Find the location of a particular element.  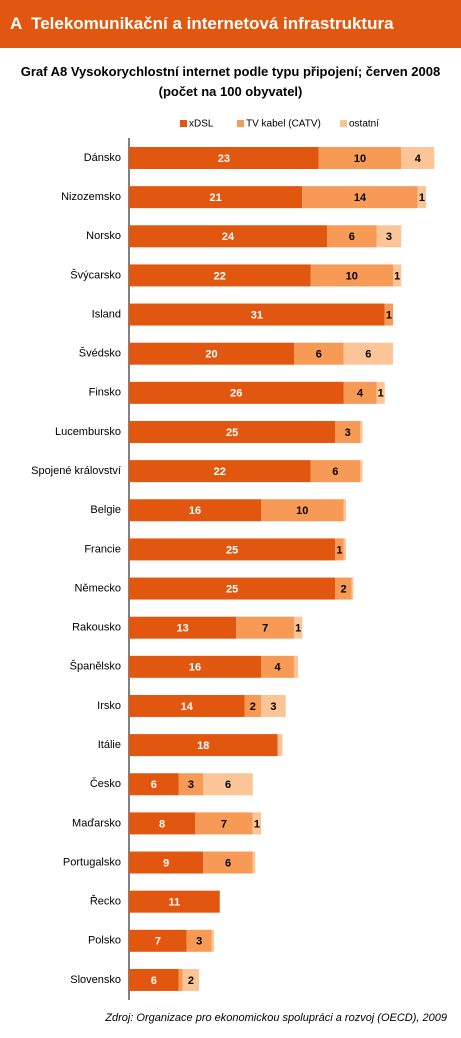

y-tick-label: Rakousko is located at coordinates (96, 628).